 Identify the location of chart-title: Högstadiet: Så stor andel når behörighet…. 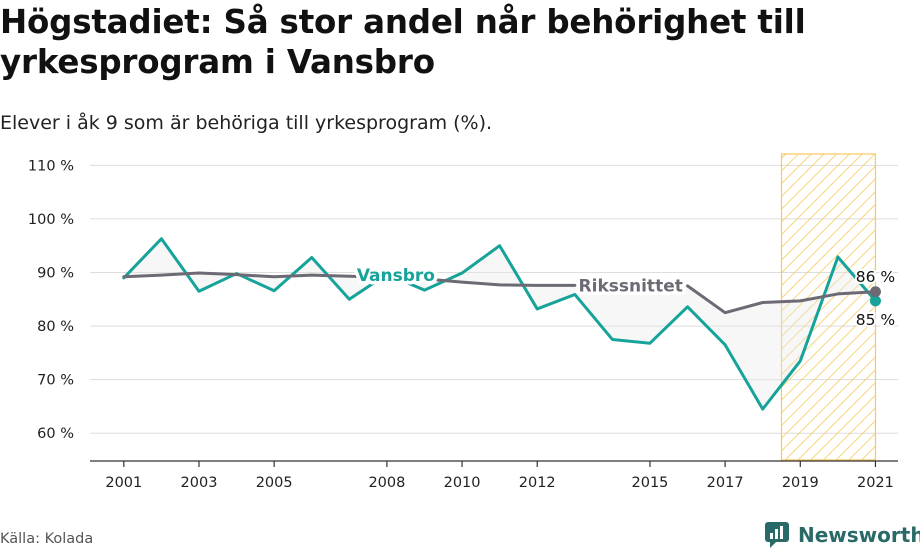
(403, 42).